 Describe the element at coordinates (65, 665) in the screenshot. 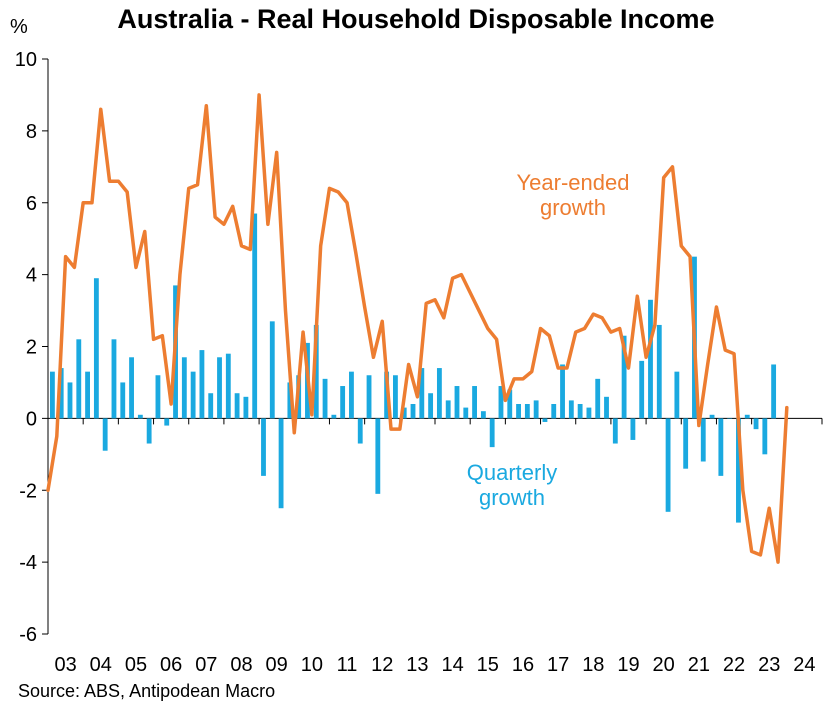

I see `x-tick-label: 03` at that location.